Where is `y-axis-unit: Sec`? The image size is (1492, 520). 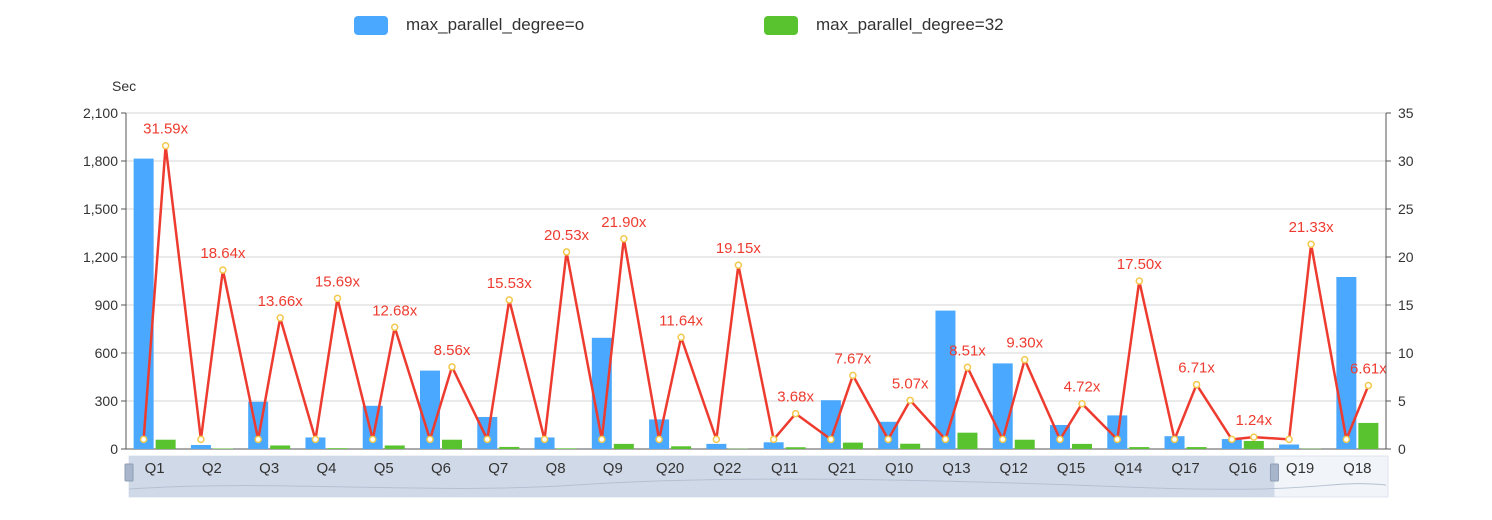
y-axis-unit: Sec is located at coordinates (124, 86).